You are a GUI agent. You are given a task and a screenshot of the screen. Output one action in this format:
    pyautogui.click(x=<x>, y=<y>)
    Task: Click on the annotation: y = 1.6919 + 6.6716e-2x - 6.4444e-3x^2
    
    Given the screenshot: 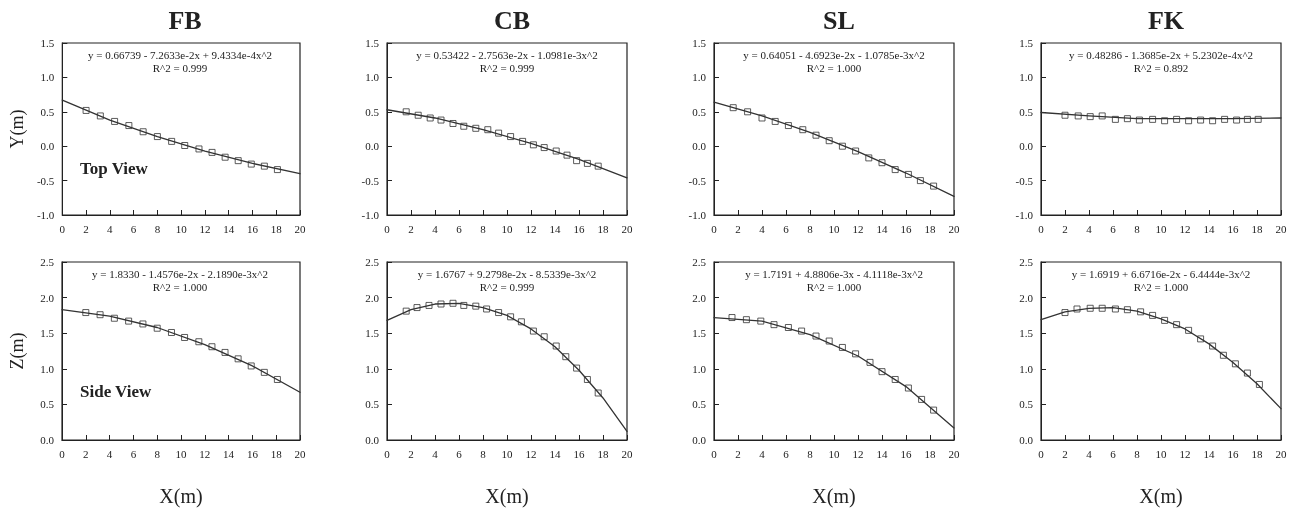 What is the action you would take?
    pyautogui.click(x=1161, y=273)
    